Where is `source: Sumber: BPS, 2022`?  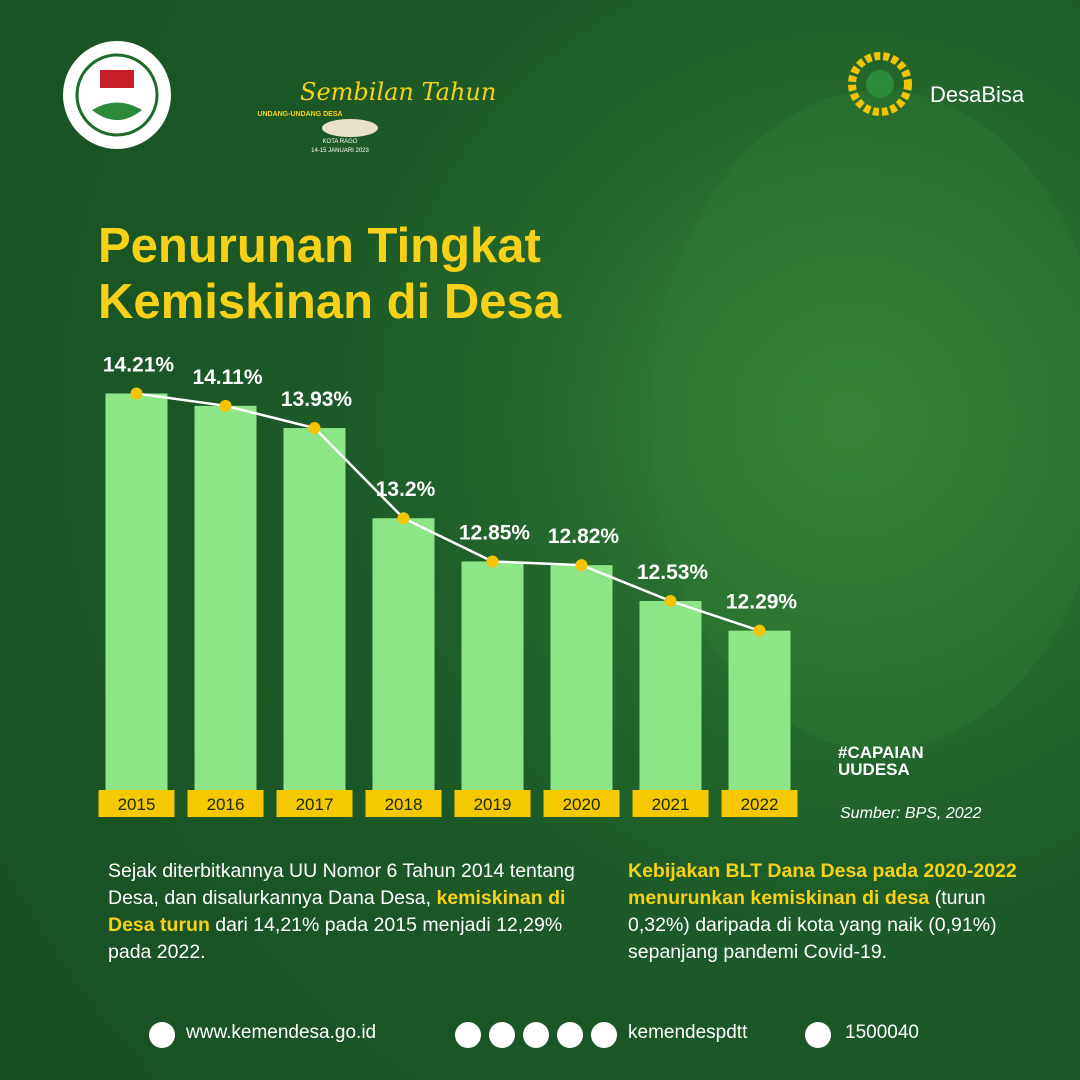
source: Sumber: BPS, 2022 is located at coordinates (911, 813).